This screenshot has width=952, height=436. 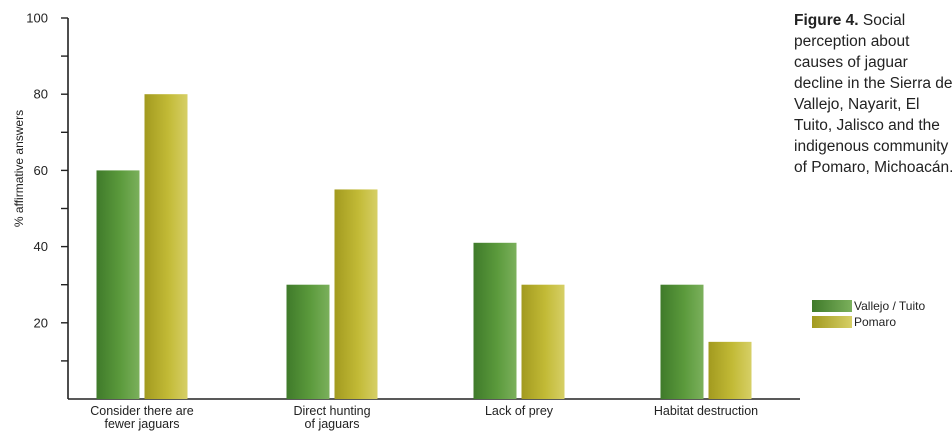 I want to click on legend-item-vallejo-tuito: Vallejo / Tuito, so click(x=868, y=306).